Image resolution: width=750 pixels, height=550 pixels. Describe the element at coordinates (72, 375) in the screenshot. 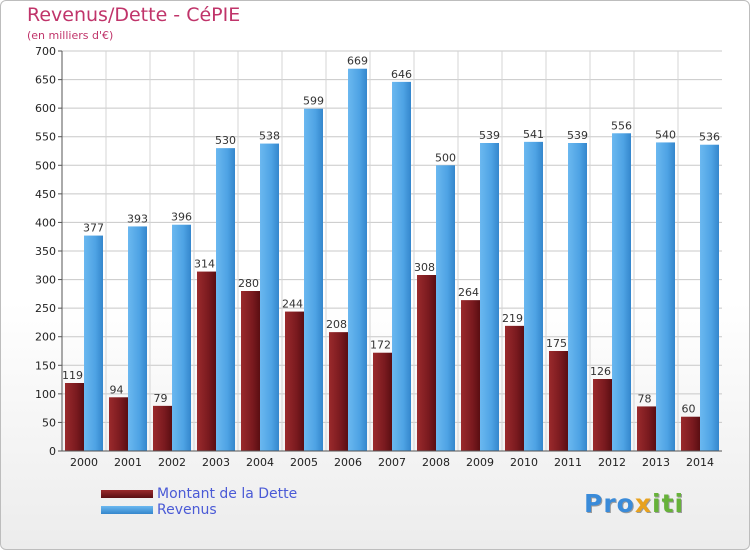

I see `data-label-debt-2000: 119` at that location.